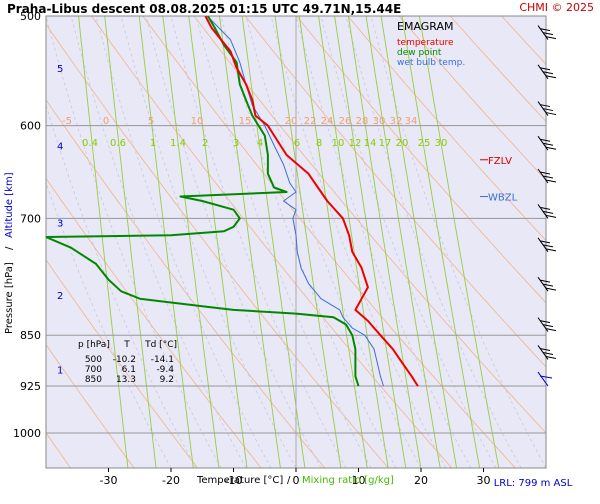 This screenshot has width=600, height=504. What do you see at coordinates (162, 360) in the screenshot?
I see `table-cell: -14.1` at bounding box center [162, 360].